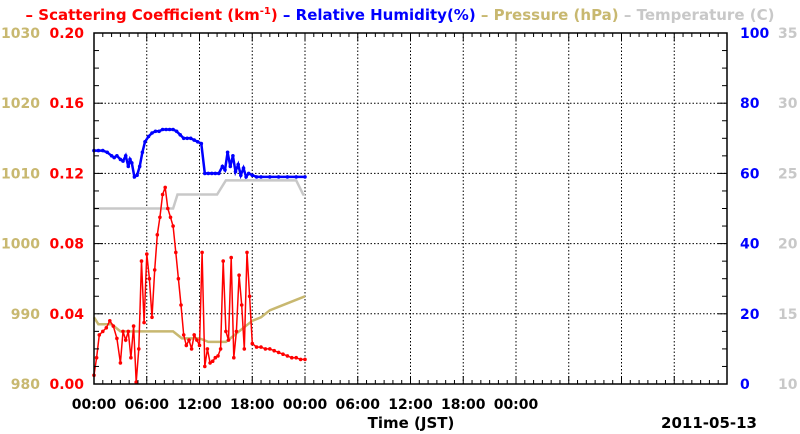 This screenshot has height=434, width=800. Describe the element at coordinates (547, 15) in the screenshot. I see `legend-pres: – Pressure (hPa)` at that location.